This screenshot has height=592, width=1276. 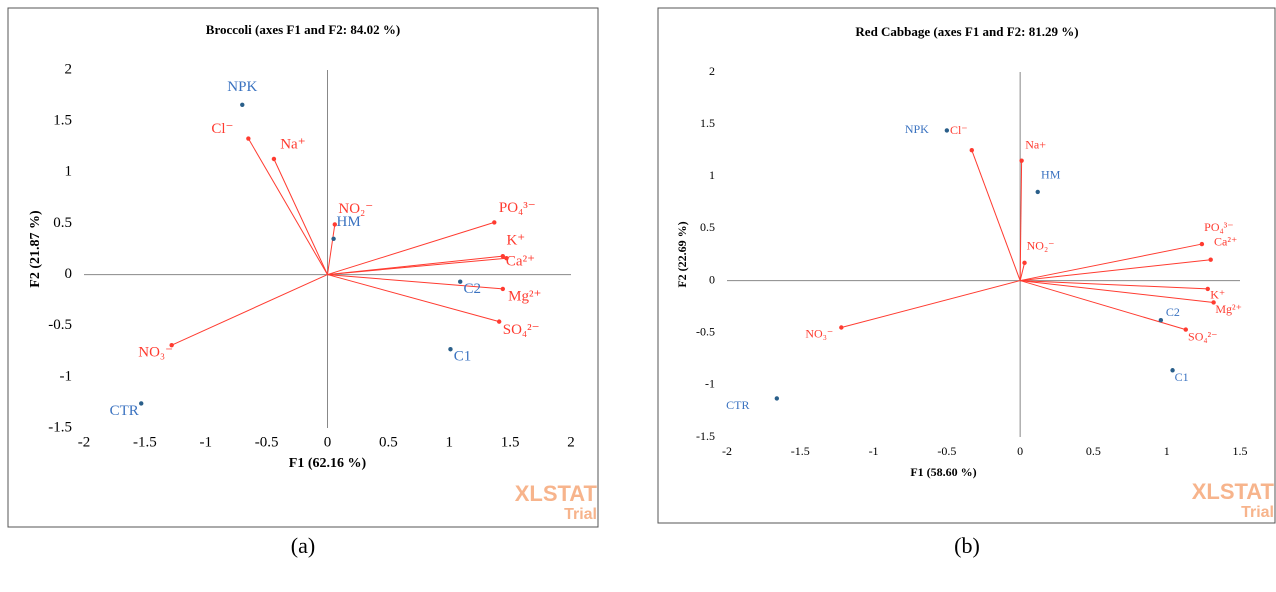 I want to click on chart-title: Broccoli (axes F1 and F2: 84.02 %), so click(x=303, y=29).